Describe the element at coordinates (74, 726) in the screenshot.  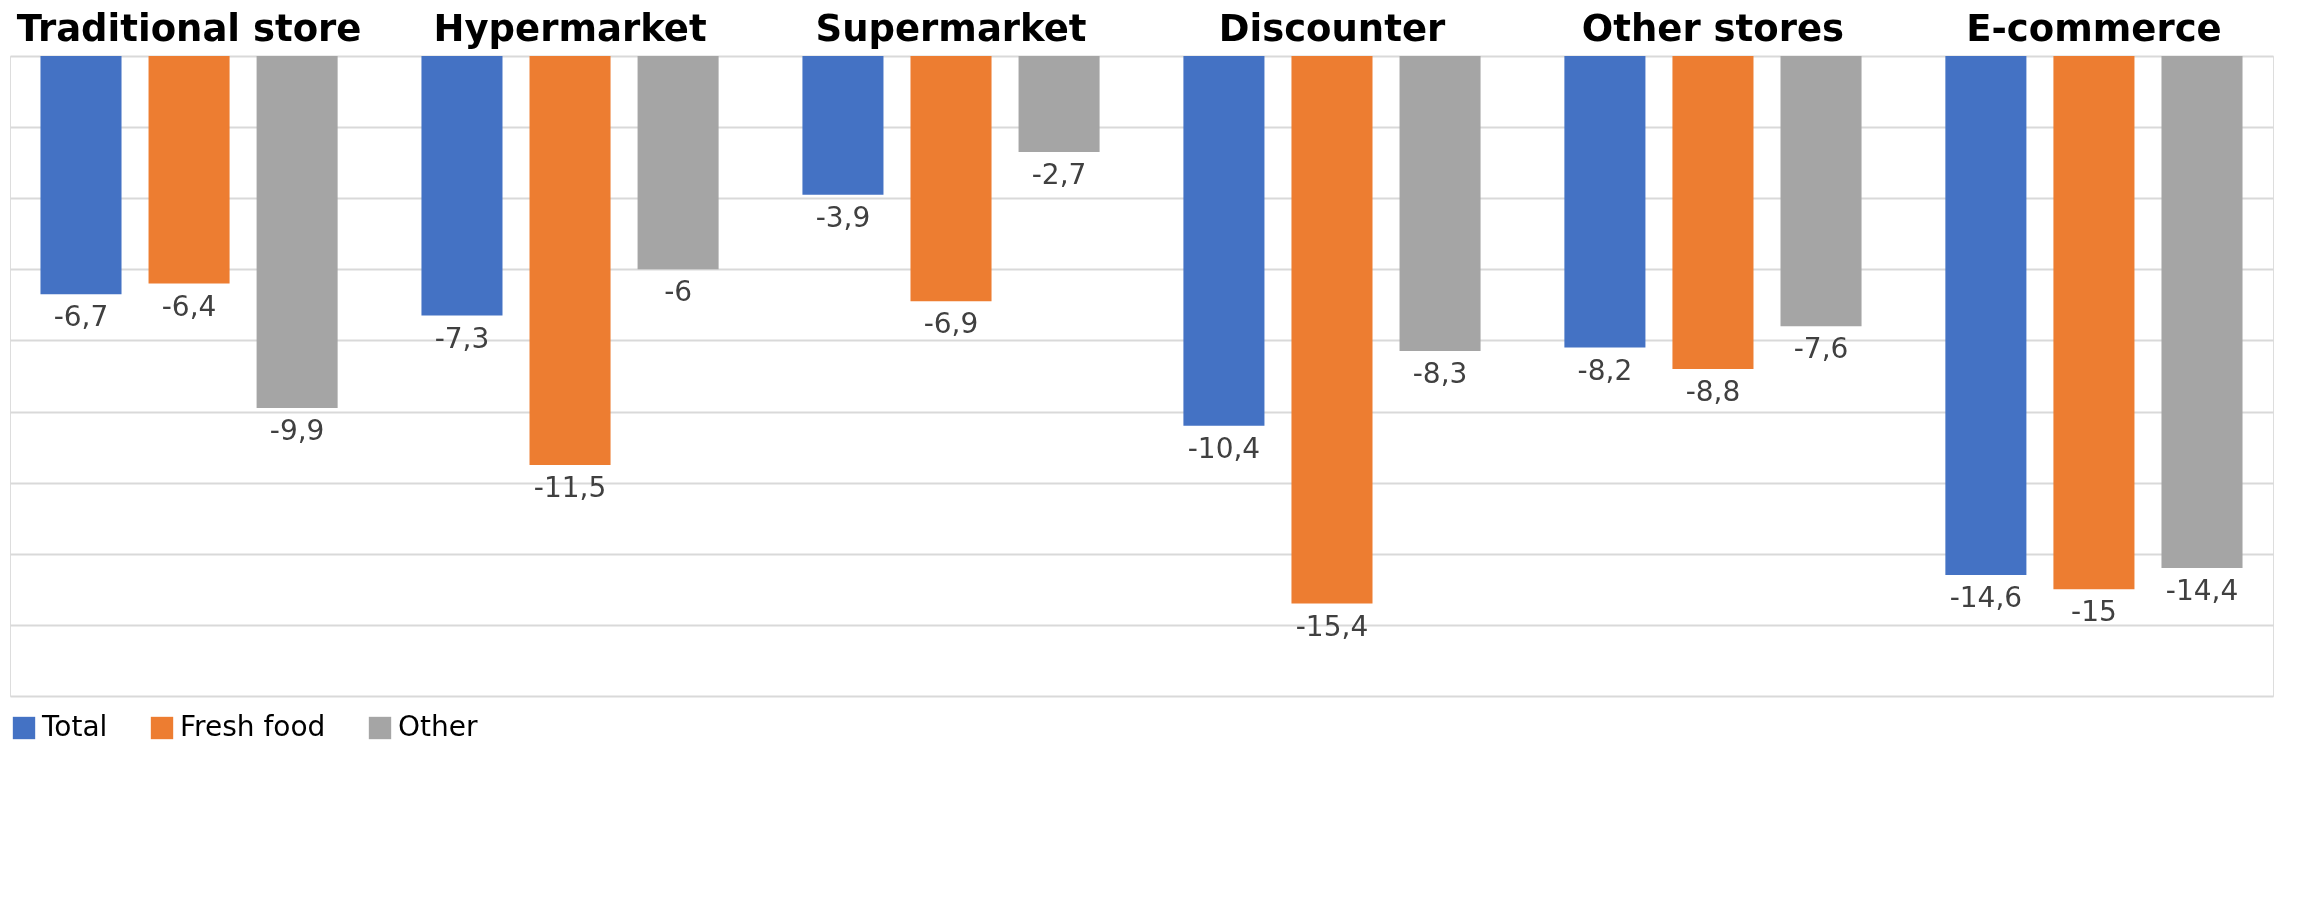
I see `legend-label: Total` at that location.